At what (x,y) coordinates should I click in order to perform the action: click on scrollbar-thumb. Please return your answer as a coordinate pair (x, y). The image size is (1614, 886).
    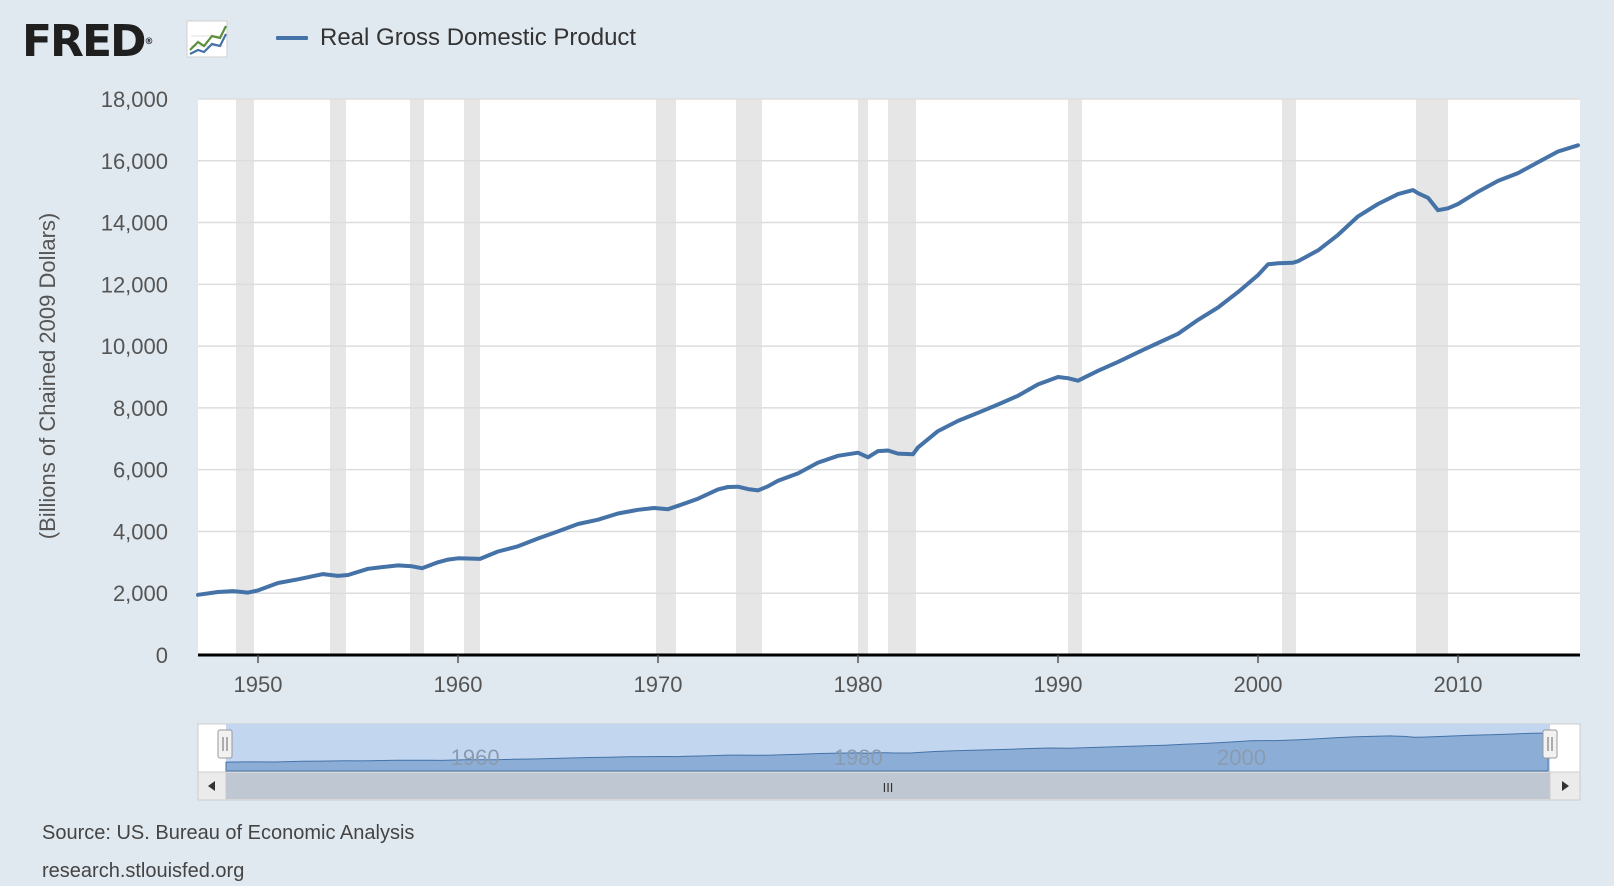
    Looking at the image, I should click on (888, 786).